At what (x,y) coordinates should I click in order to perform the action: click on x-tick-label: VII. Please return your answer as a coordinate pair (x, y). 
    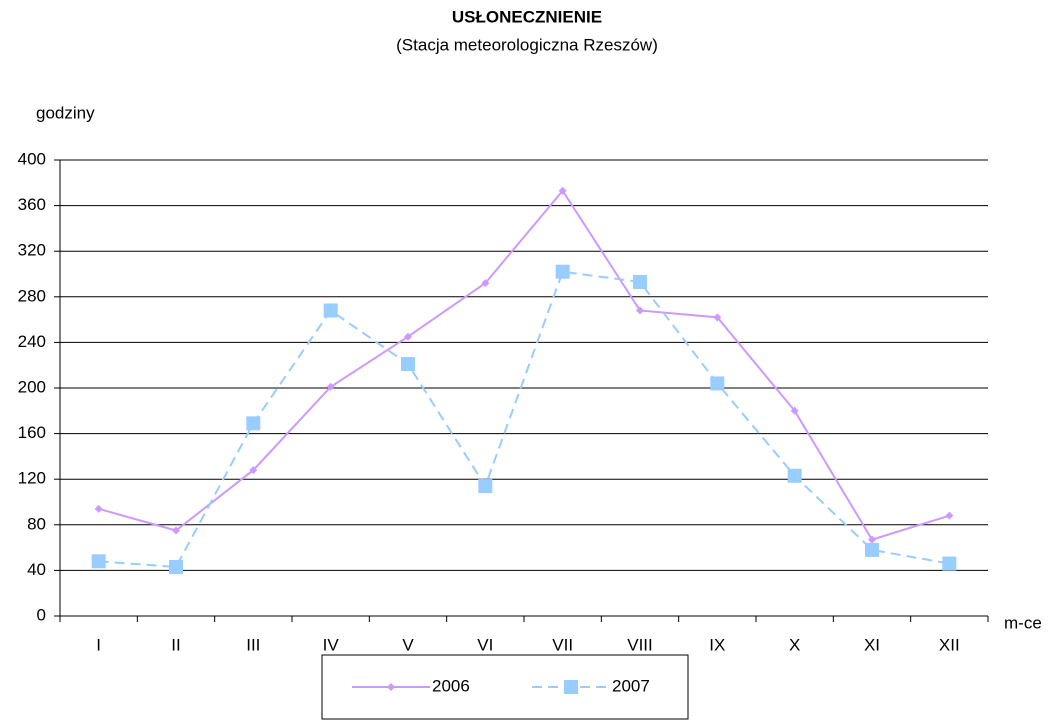
    Looking at the image, I should click on (562, 644).